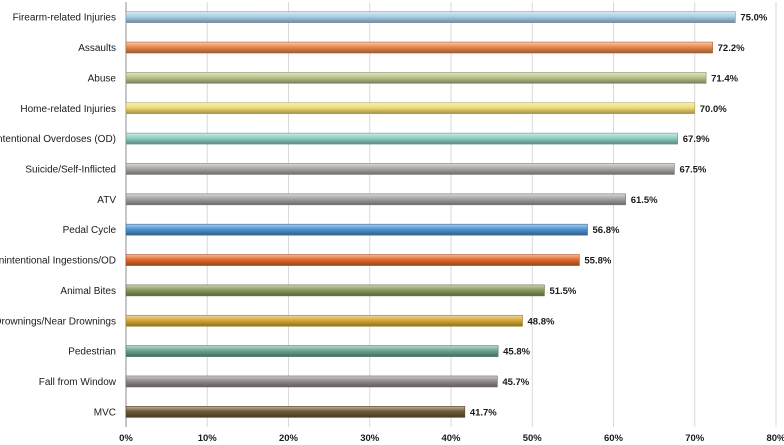  Describe the element at coordinates (68, 109) in the screenshot. I see `category-label: Home-related Injuries` at that location.